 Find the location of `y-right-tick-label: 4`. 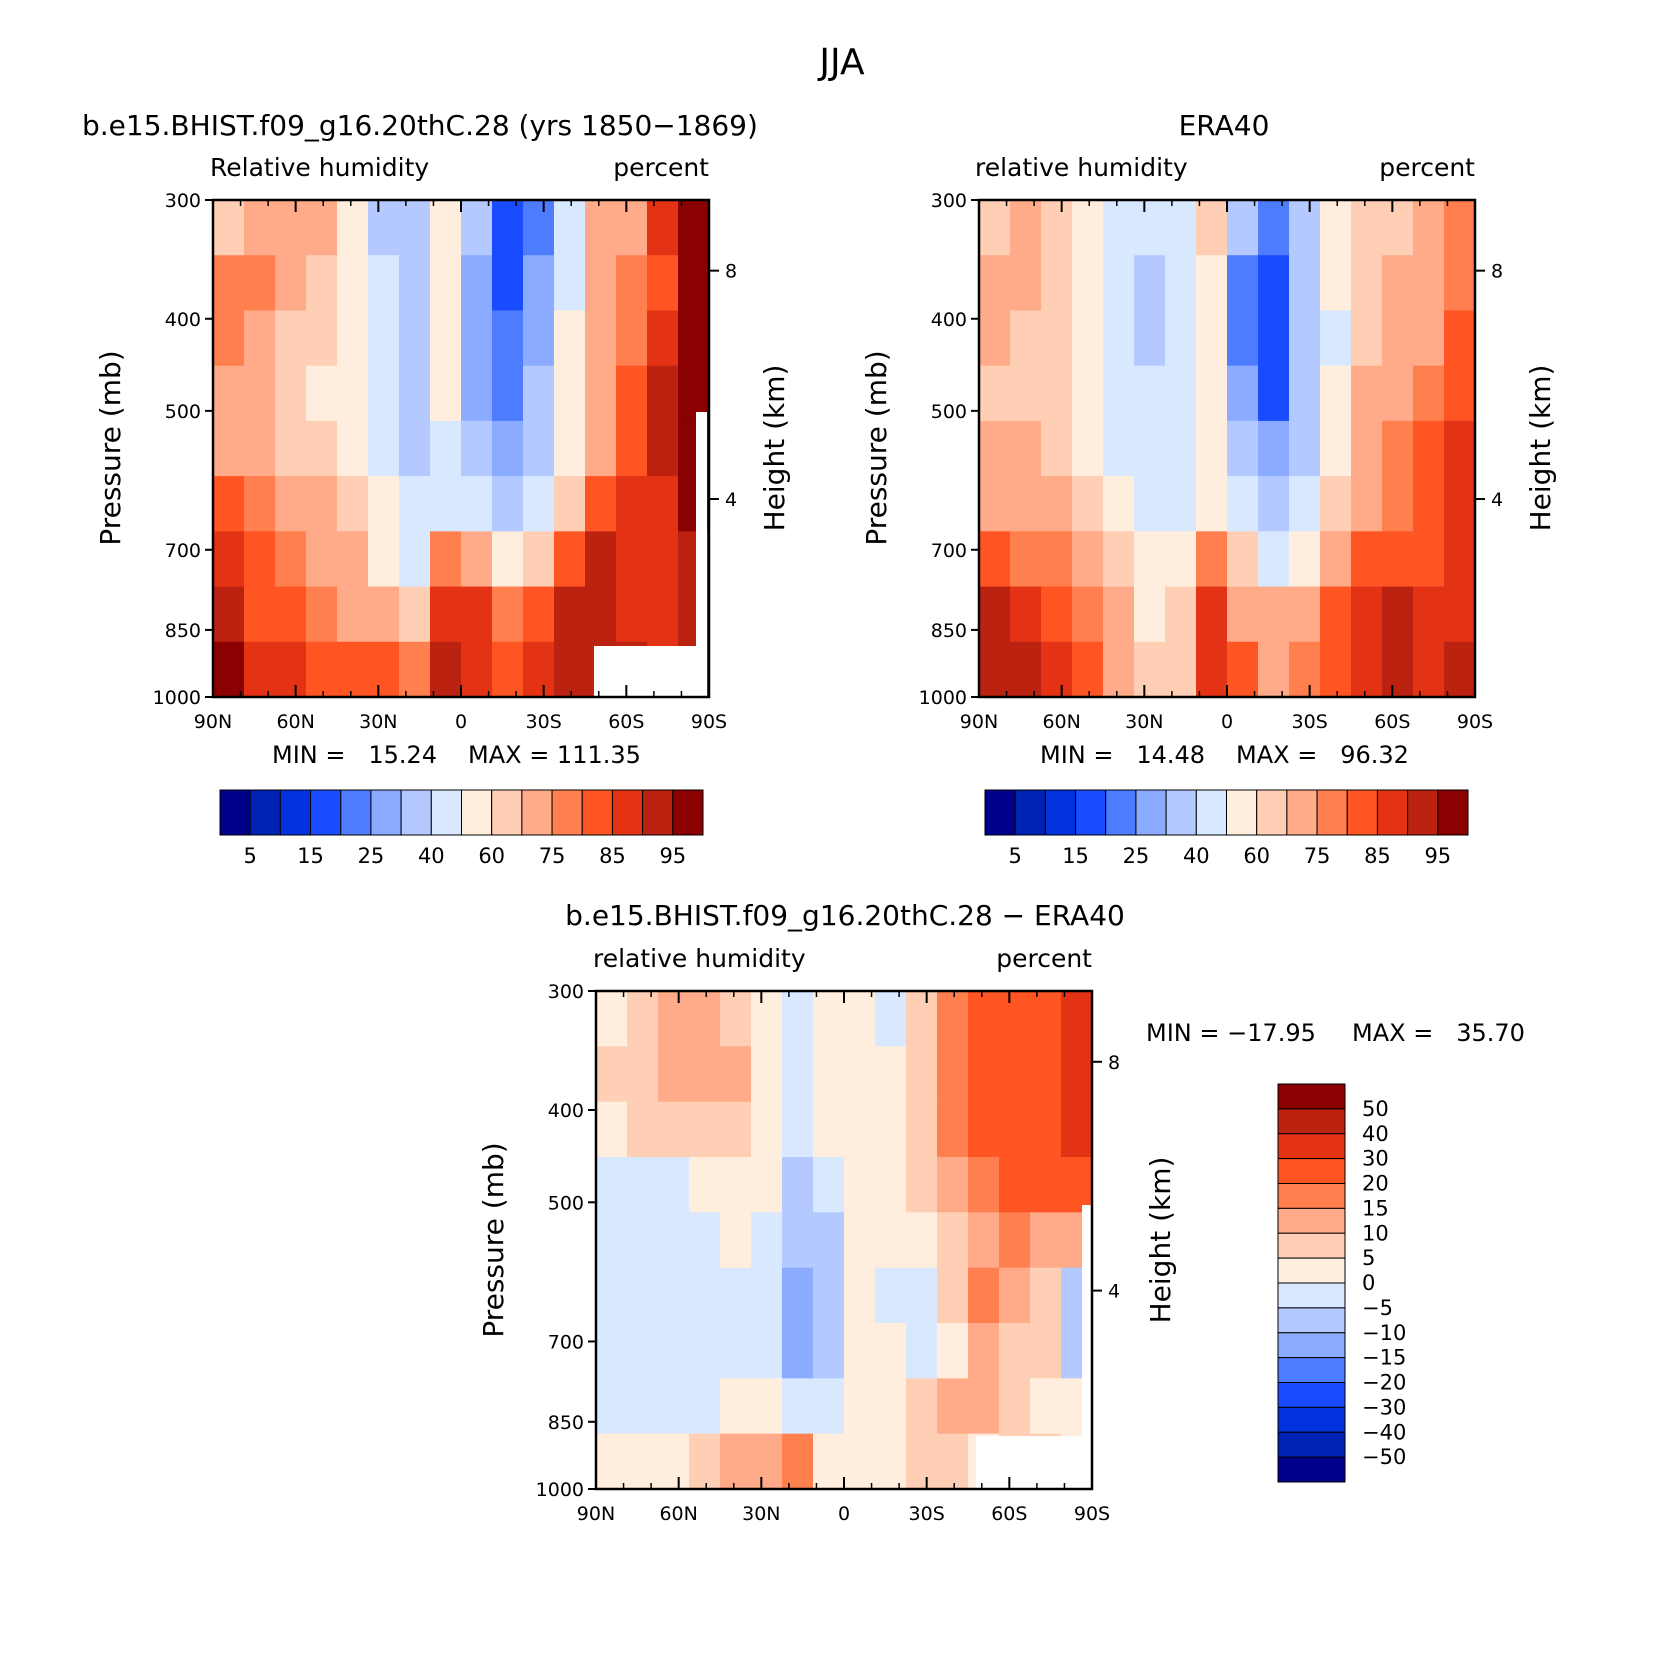

y-right-tick-label: 4 is located at coordinates (731, 500).